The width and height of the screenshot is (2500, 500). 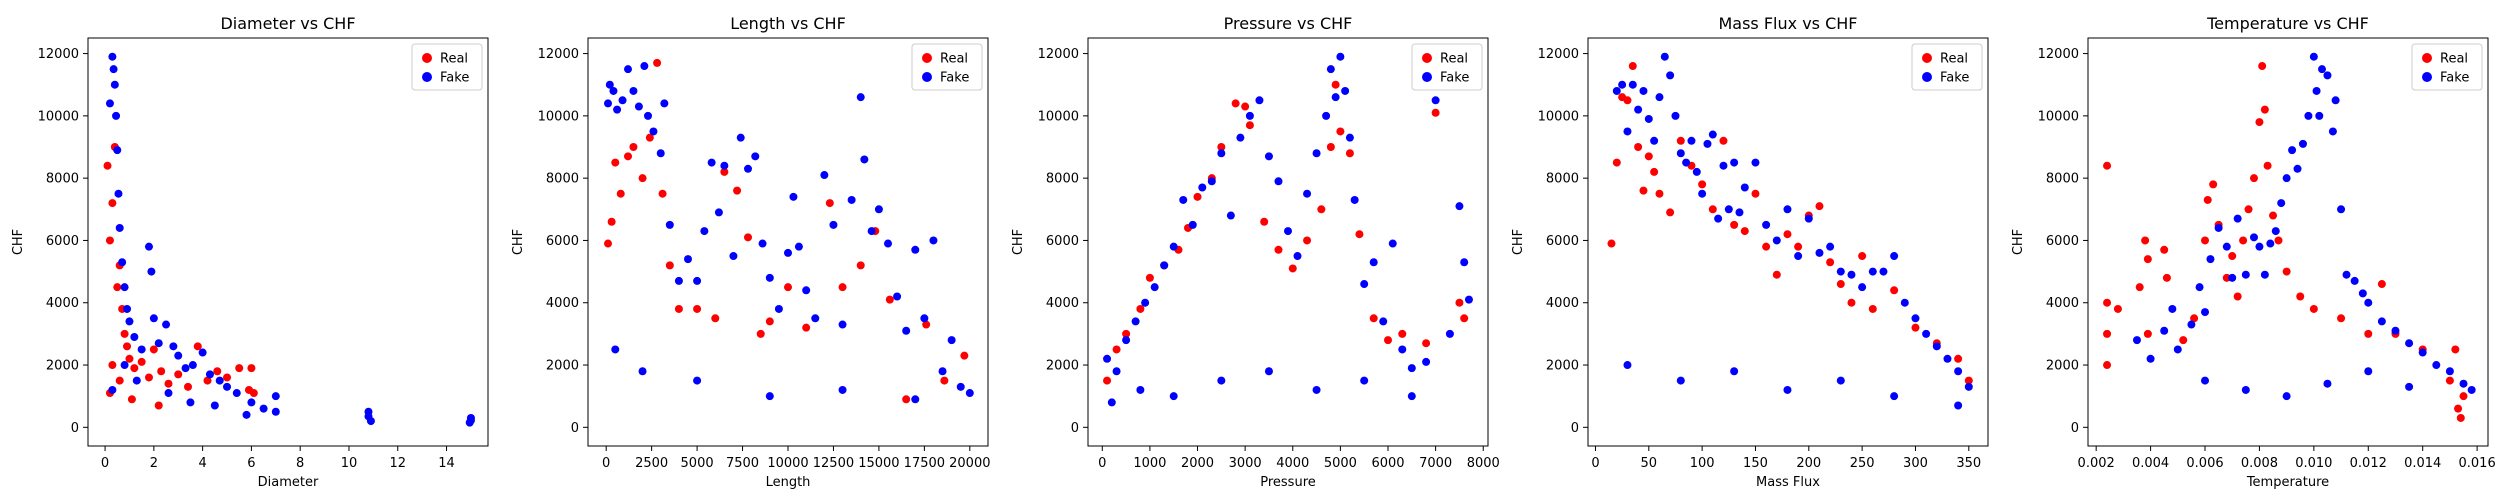 I want to click on legend-marker-real, so click(x=427, y=58).